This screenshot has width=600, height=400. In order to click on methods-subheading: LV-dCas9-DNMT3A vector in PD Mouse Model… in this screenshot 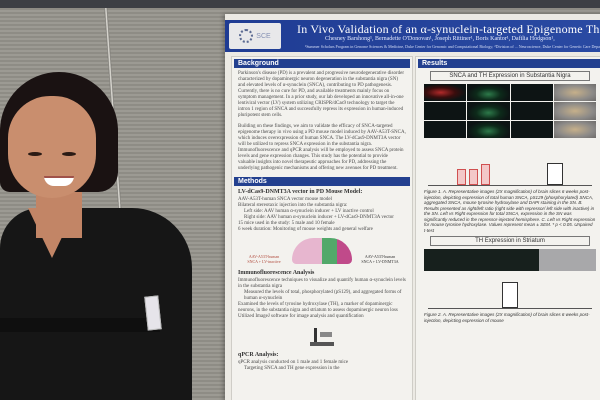, I will do `click(300, 192)`.